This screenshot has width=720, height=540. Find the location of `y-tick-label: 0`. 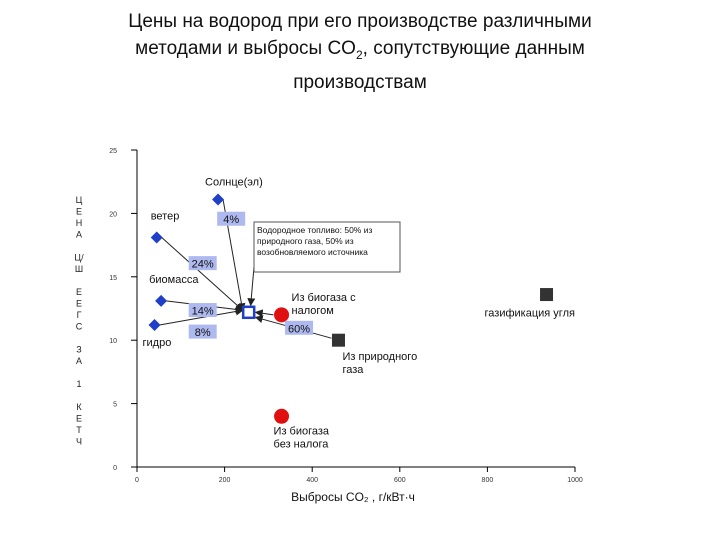

y-tick-label: 0 is located at coordinates (115, 468).